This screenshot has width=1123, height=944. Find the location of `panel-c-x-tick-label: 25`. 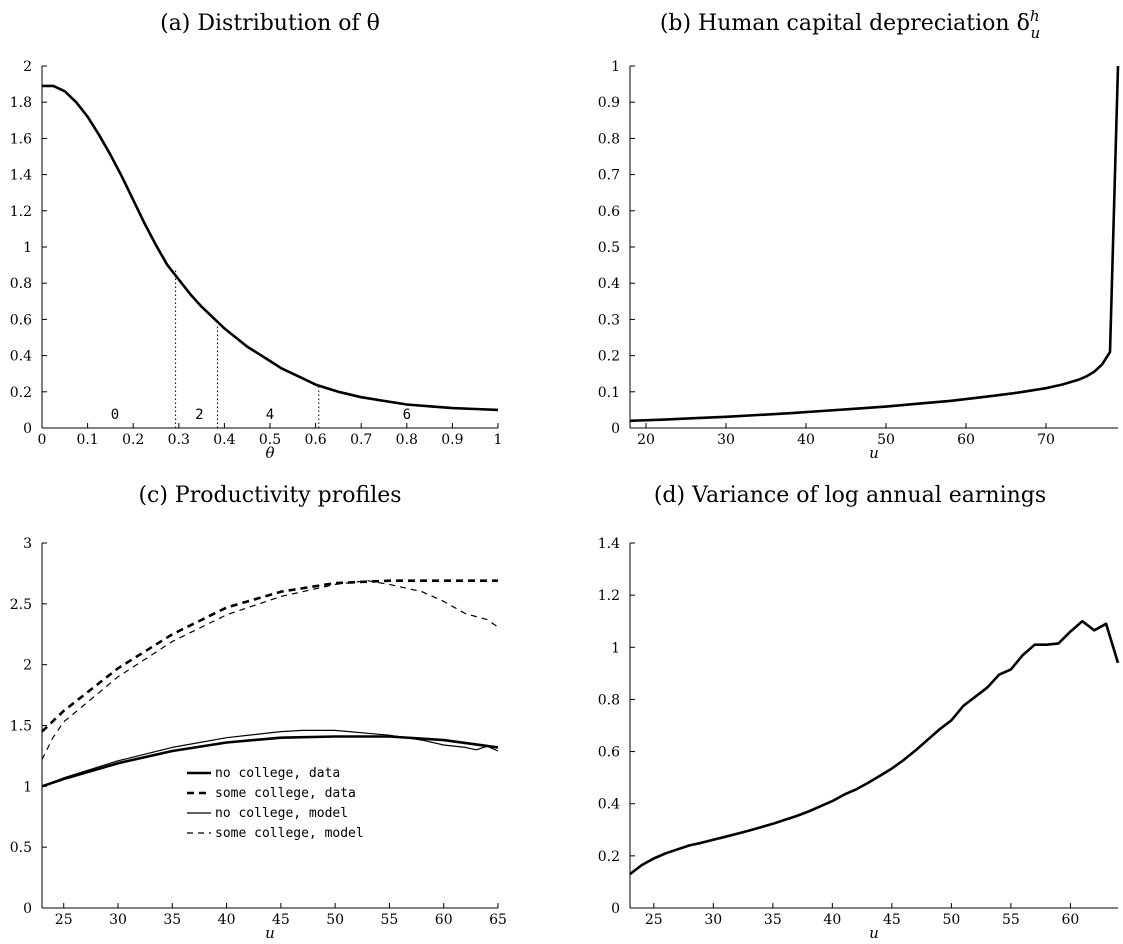

panel-c-x-tick-label: 25 is located at coordinates (64, 920).